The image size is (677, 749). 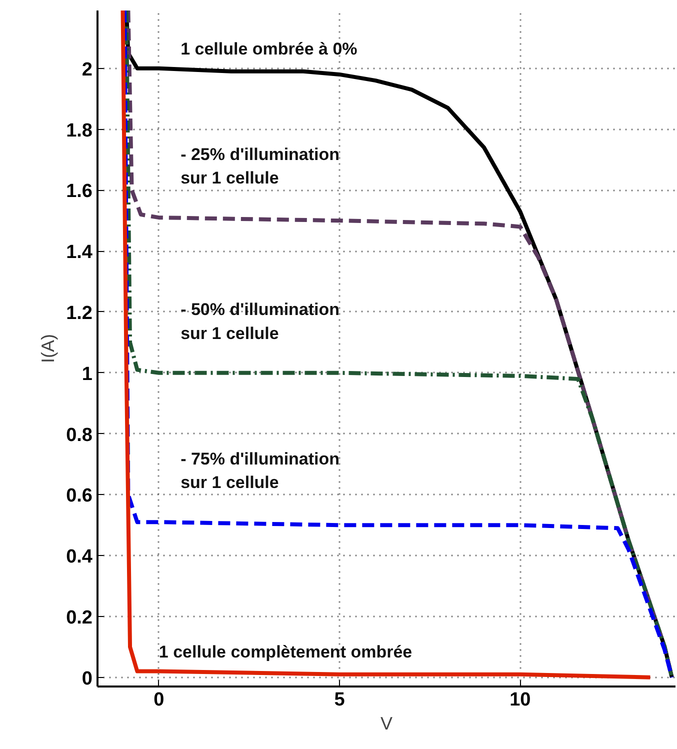 What do you see at coordinates (79, 131) in the screenshot?
I see `y-tick-label: 1.8` at bounding box center [79, 131].